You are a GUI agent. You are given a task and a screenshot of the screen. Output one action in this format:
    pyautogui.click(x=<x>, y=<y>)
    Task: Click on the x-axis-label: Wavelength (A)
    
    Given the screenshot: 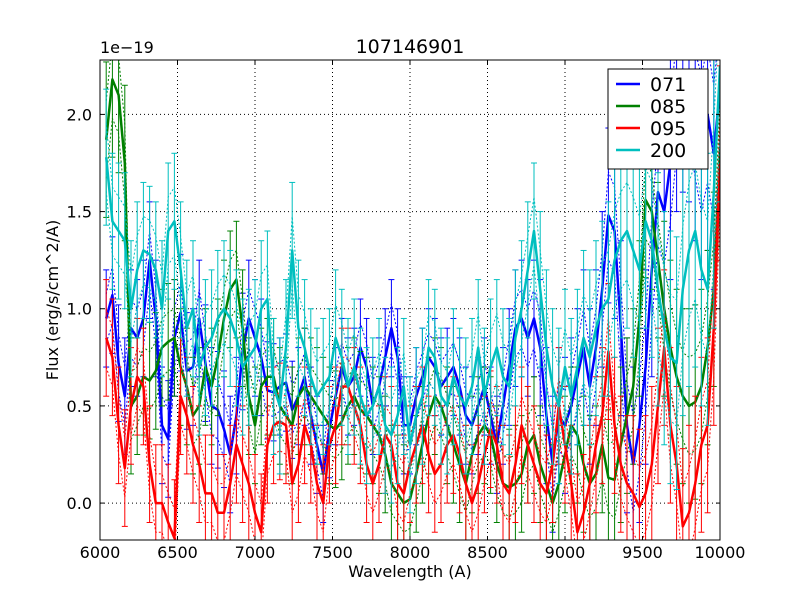 What is the action you would take?
    pyautogui.click(x=409, y=571)
    